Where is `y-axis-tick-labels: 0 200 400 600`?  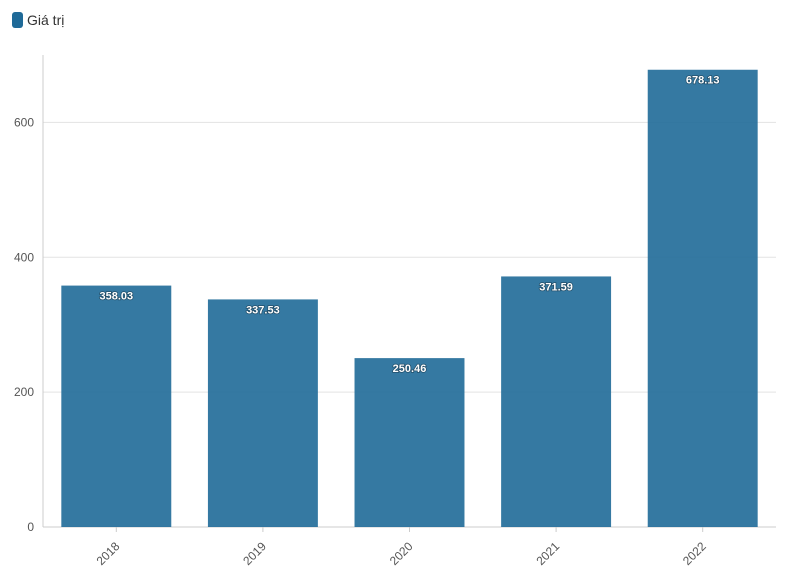
y-axis-tick-labels: 0 200 400 600 is located at coordinates (24, 324).